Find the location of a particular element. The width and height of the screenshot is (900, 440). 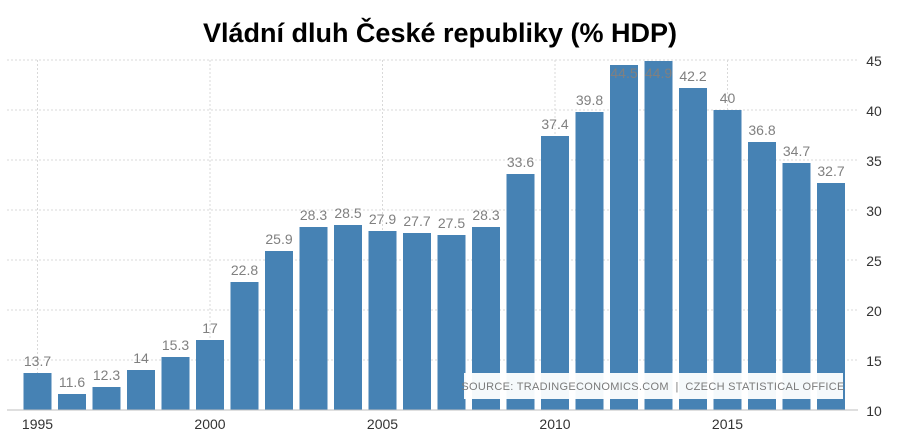

bar-value-label: 44.9 is located at coordinates (658, 73).